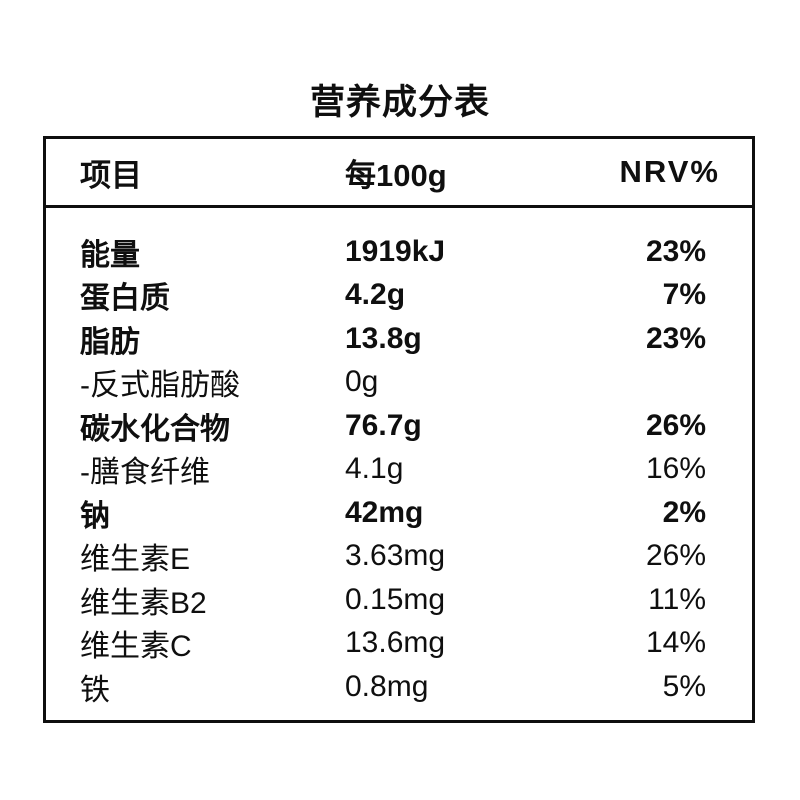 This screenshot has width=800, height=800. What do you see at coordinates (684, 512) in the screenshot?
I see `nutrient-nrv-percent: 2%` at bounding box center [684, 512].